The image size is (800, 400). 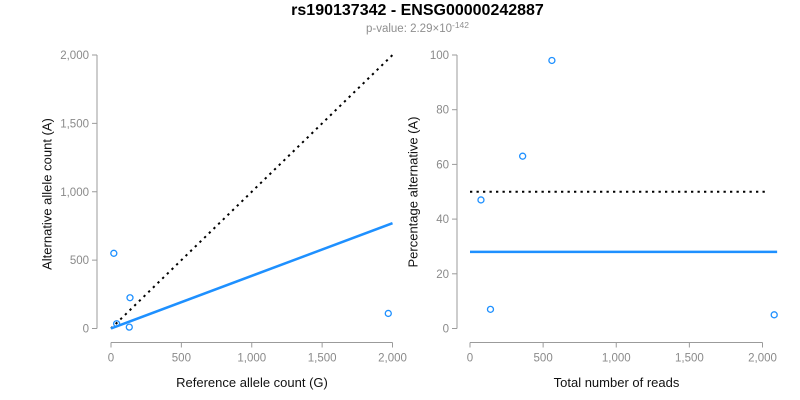 What do you see at coordinates (442, 111) in the screenshot?
I see `y-tick-label: 80` at bounding box center [442, 111].